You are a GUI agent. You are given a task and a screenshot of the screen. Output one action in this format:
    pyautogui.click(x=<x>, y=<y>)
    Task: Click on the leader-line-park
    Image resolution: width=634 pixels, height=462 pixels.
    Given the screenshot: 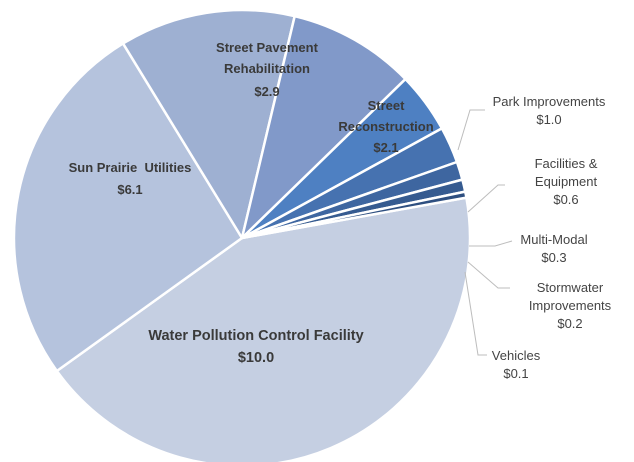 What is the action you would take?
    pyautogui.click(x=471, y=130)
    